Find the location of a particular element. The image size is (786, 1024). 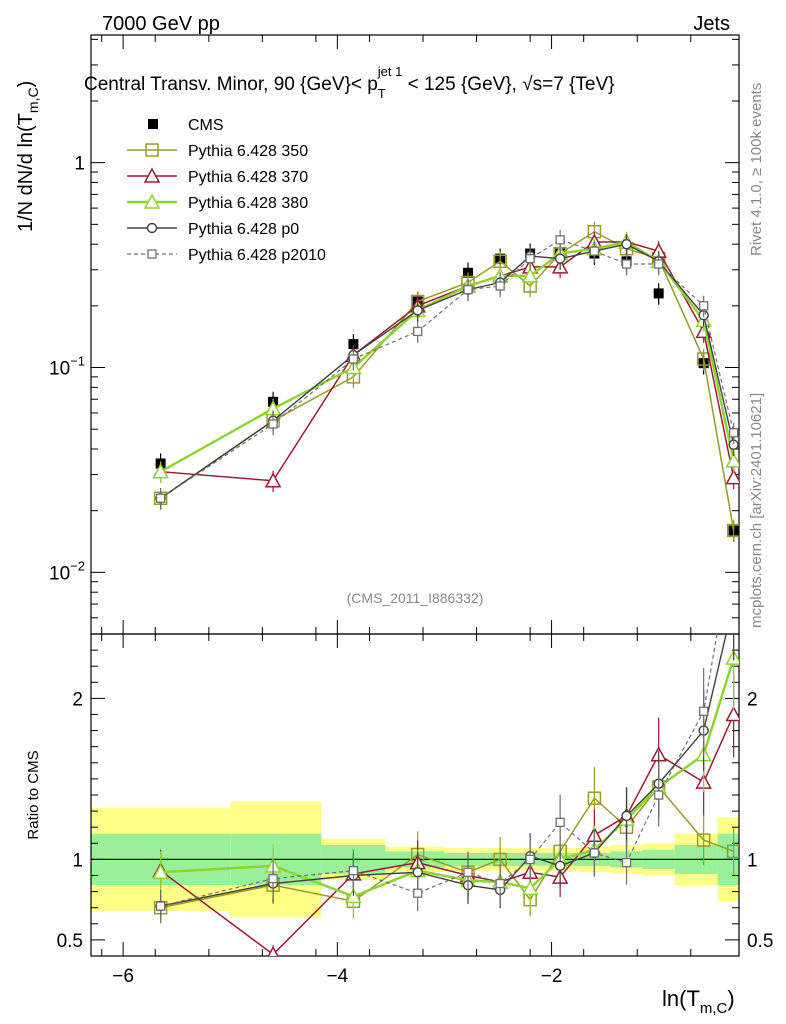

process-label: Jets is located at coordinates (711, 24).